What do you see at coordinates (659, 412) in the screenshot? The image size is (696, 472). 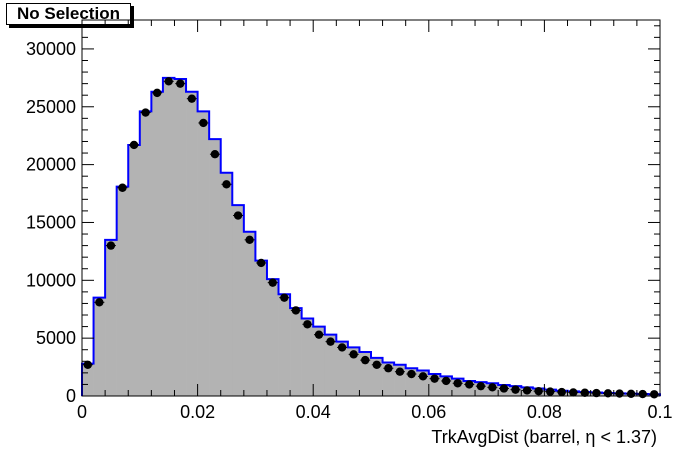 I see `x-tick-label: 0.1` at bounding box center [659, 412].